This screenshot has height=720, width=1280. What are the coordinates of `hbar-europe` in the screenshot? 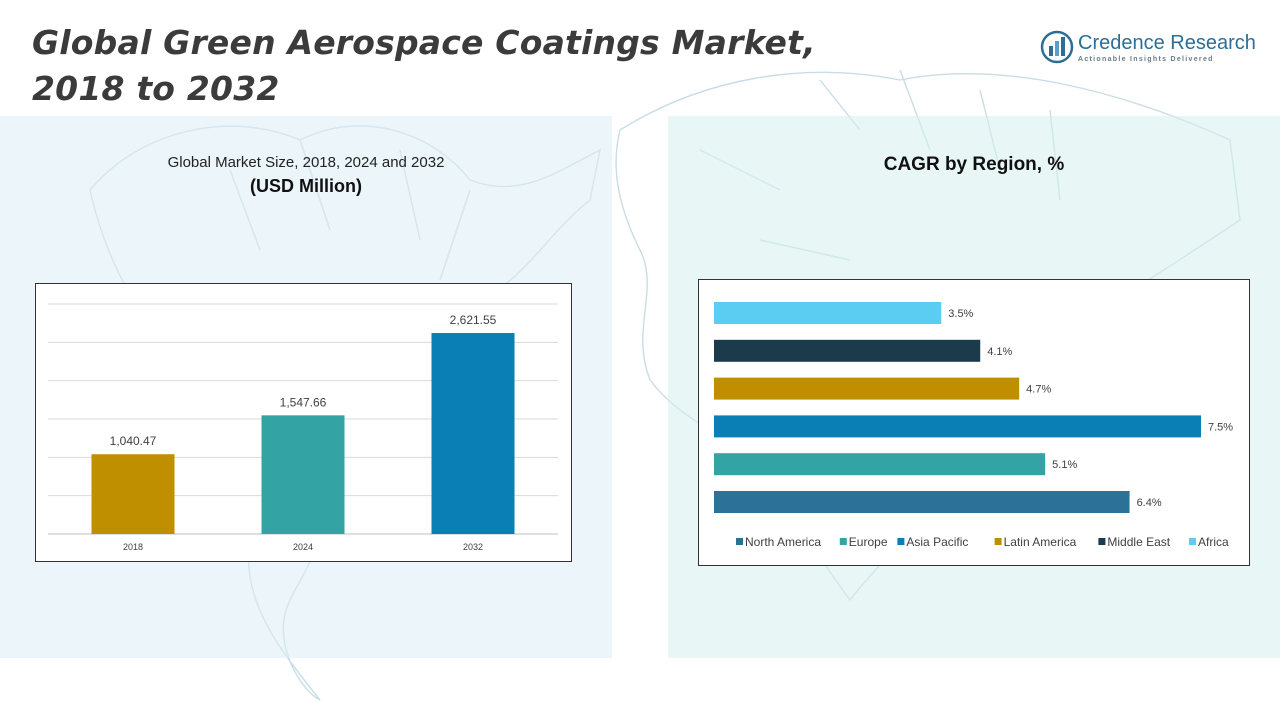 It's located at (880, 464).